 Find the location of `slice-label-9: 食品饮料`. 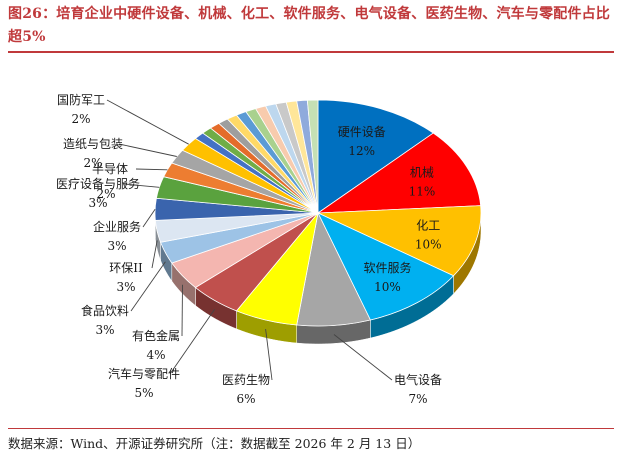

slice-label-9: 食品饮料 is located at coordinates (105, 310).